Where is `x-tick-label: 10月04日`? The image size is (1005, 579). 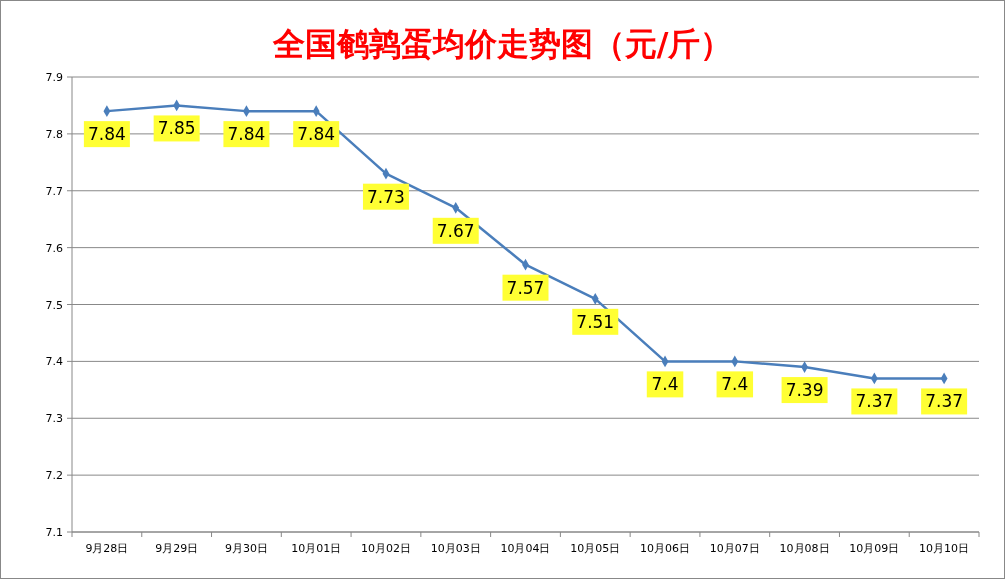 x-tick-label: 10月04日 is located at coordinates (525, 548).